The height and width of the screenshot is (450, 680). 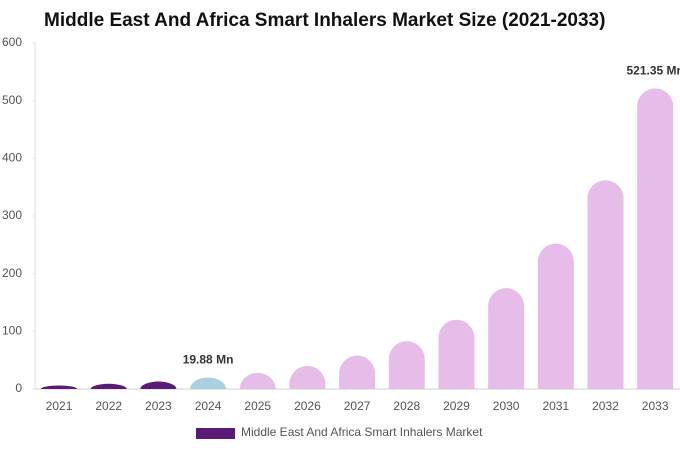 What do you see at coordinates (108, 406) in the screenshot?
I see `x-tick-label: 2022` at bounding box center [108, 406].